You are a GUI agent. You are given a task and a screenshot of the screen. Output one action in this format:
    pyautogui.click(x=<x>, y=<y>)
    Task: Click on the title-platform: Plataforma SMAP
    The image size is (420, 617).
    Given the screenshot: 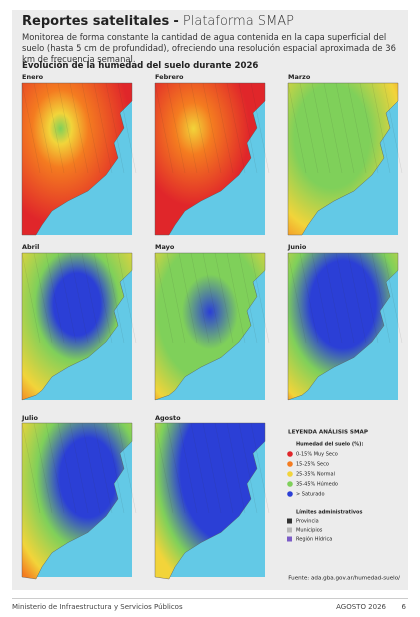 What is the action you would take?
    pyautogui.click(x=238, y=21)
    